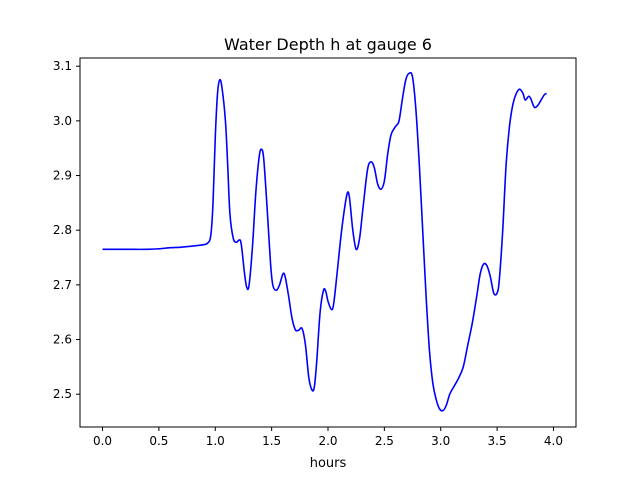  Describe the element at coordinates (328, 44) in the screenshot. I see `chart-title: Water Depth h at gauge 6` at that location.